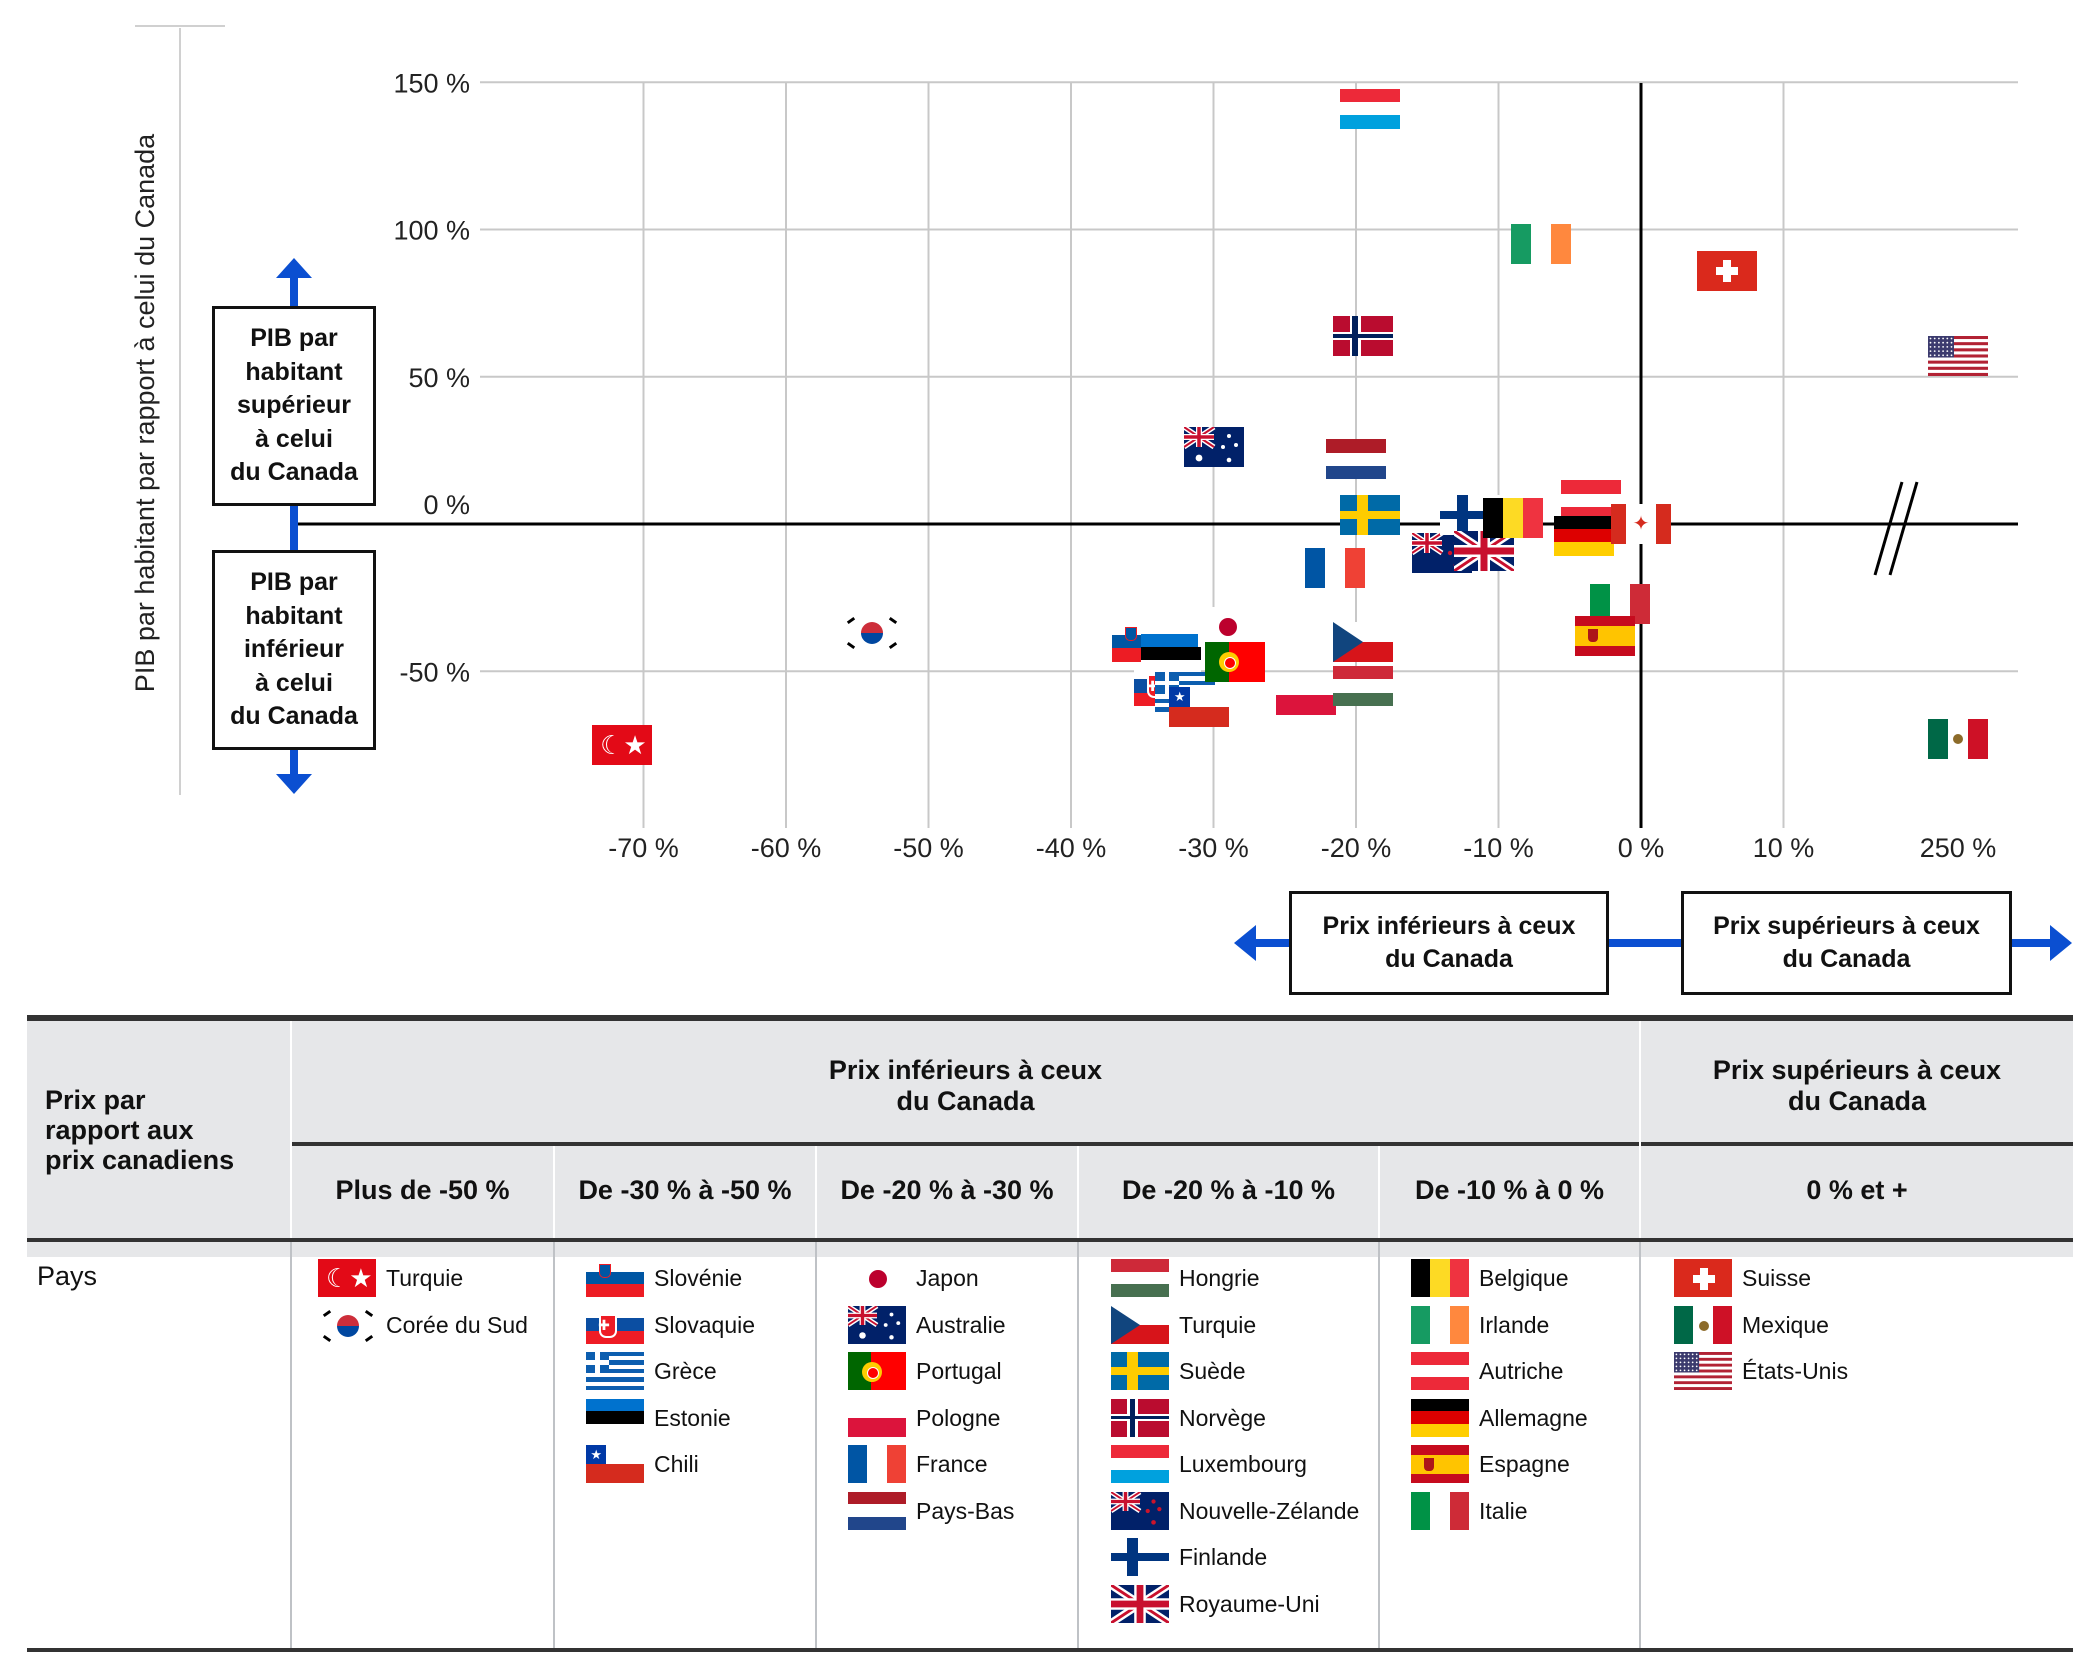  What do you see at coordinates (1958, 356) in the screenshot?
I see `usa-flag-marker` at bounding box center [1958, 356].